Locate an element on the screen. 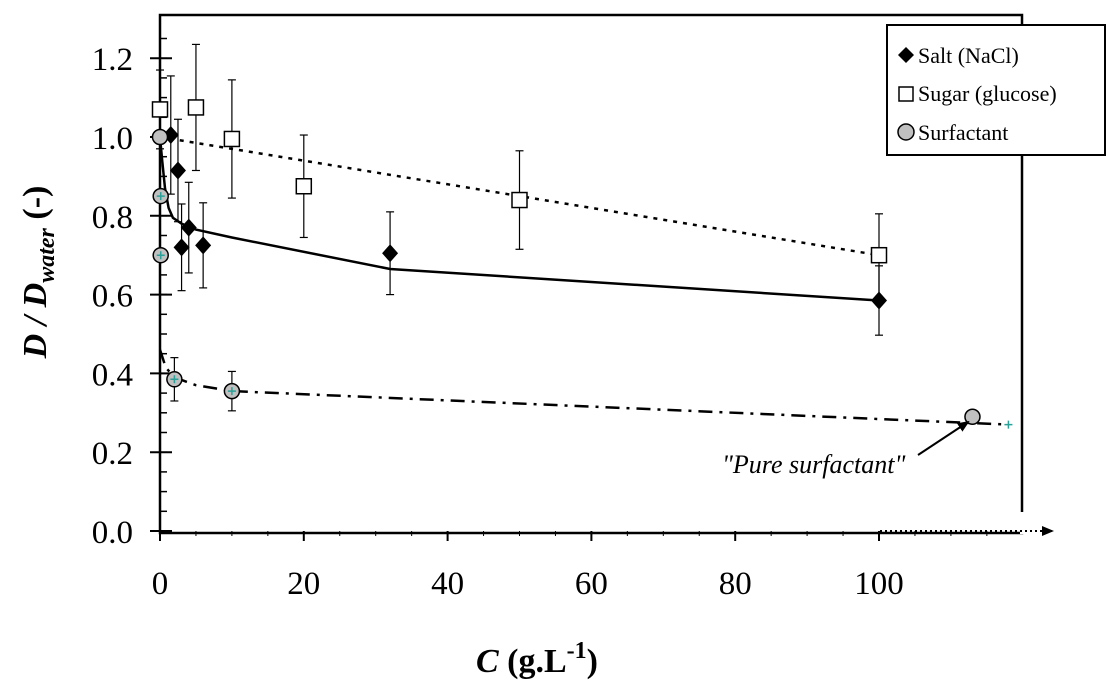  y-axis-title: D / Dwater (-) is located at coordinates (38, 273).